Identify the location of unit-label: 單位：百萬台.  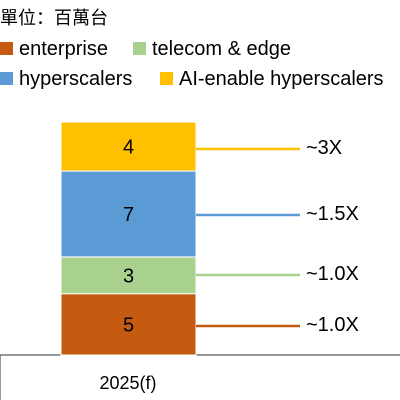
(54, 18).